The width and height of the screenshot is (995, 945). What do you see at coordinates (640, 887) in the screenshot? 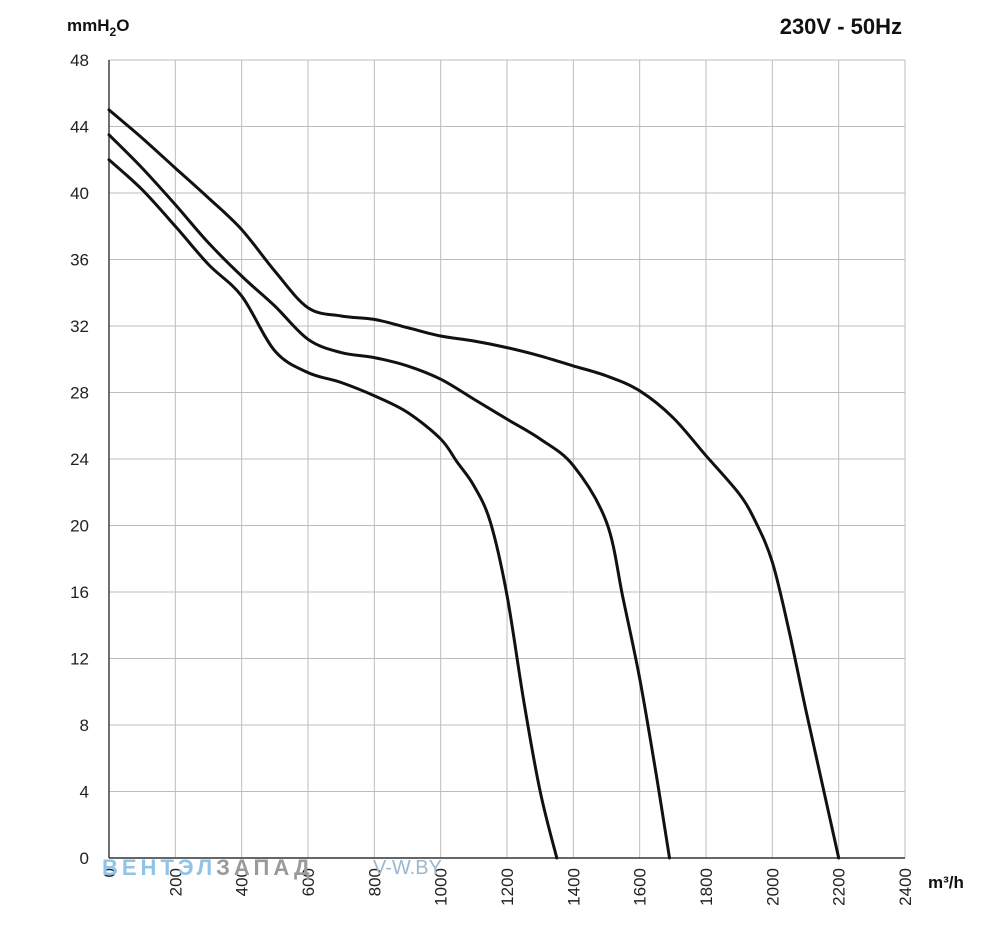
I see `x-tick-label: 1600` at bounding box center [640, 887].